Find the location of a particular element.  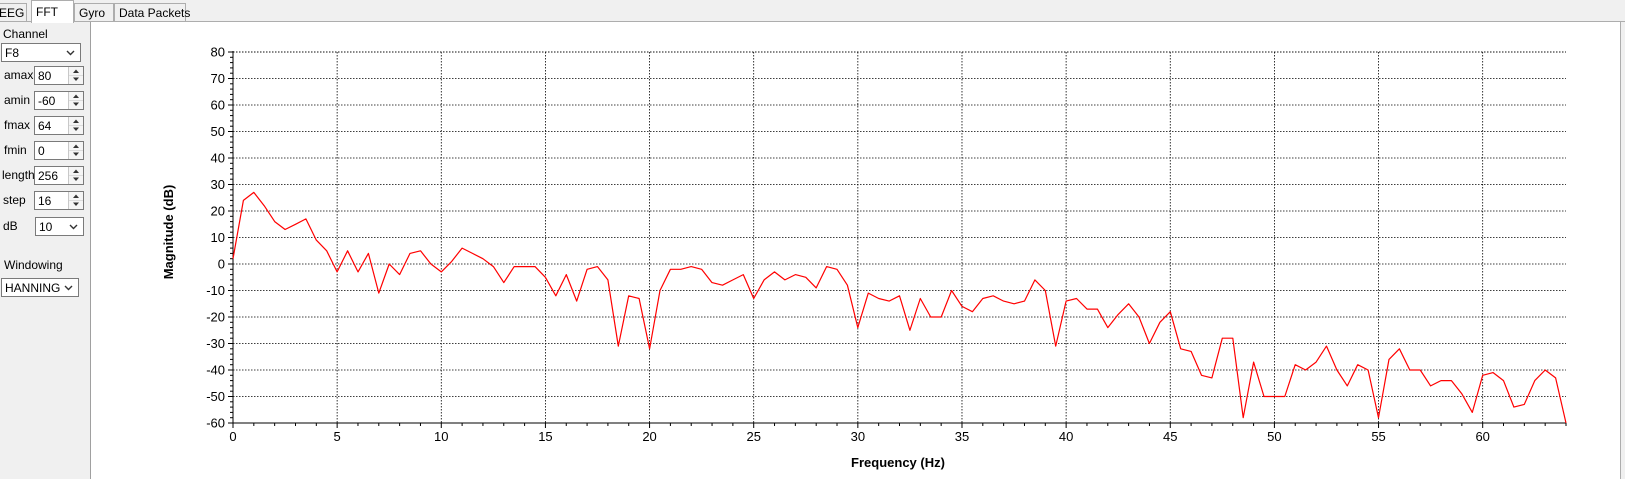

fmin-value: 0 is located at coordinates (41, 151).